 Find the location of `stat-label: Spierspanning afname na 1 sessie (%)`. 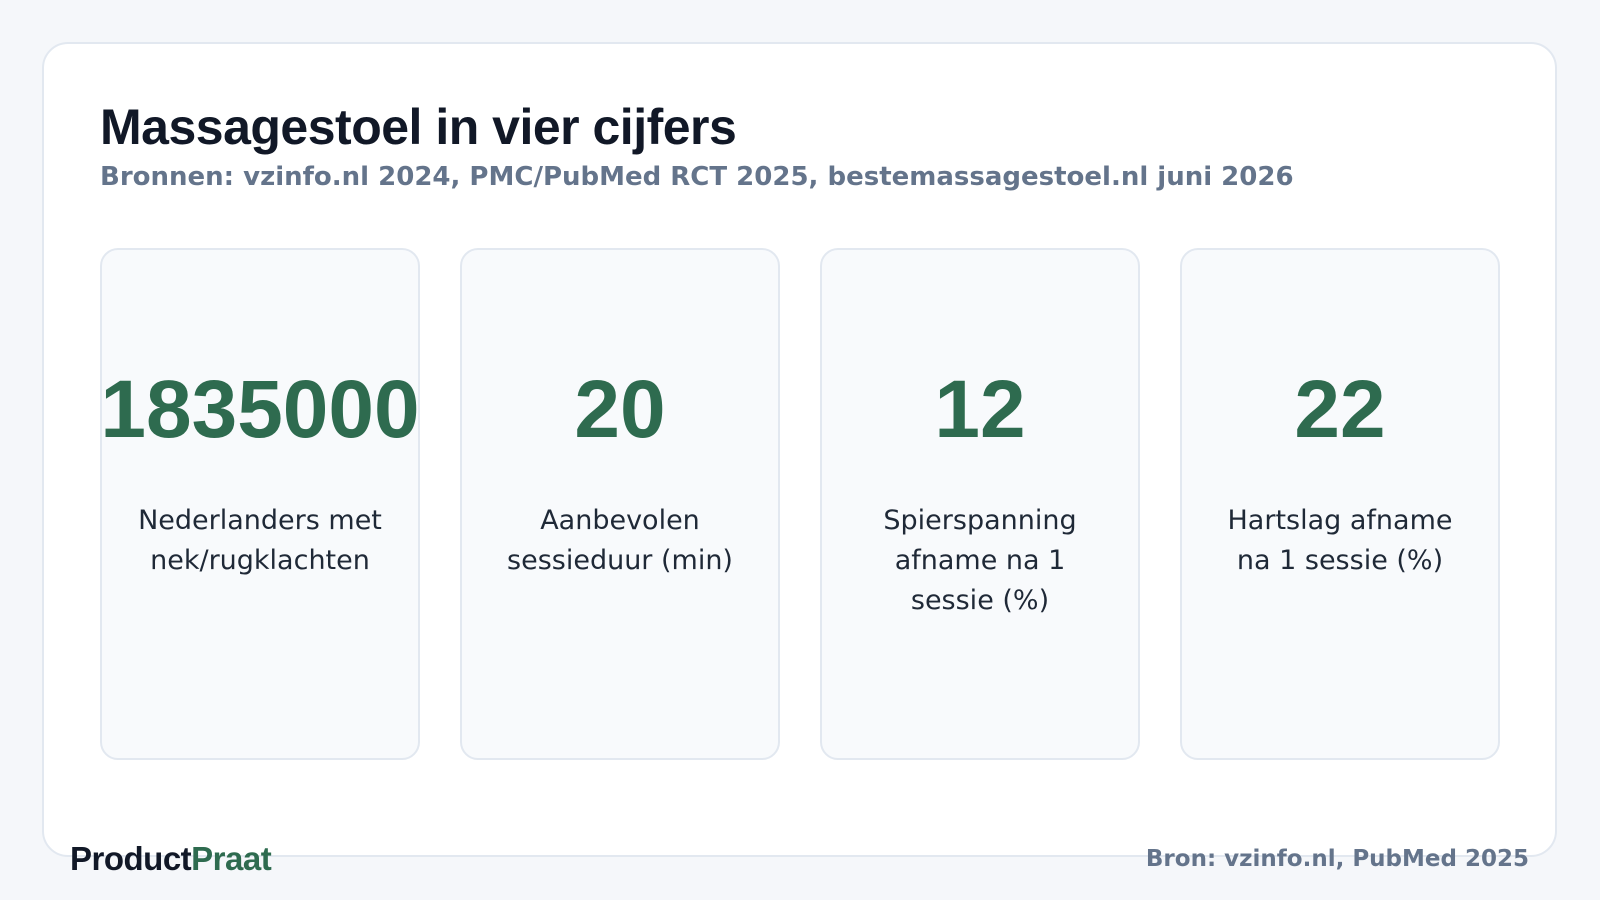

stat-label: Spierspanning afname na 1 sessie (%) is located at coordinates (980, 560).